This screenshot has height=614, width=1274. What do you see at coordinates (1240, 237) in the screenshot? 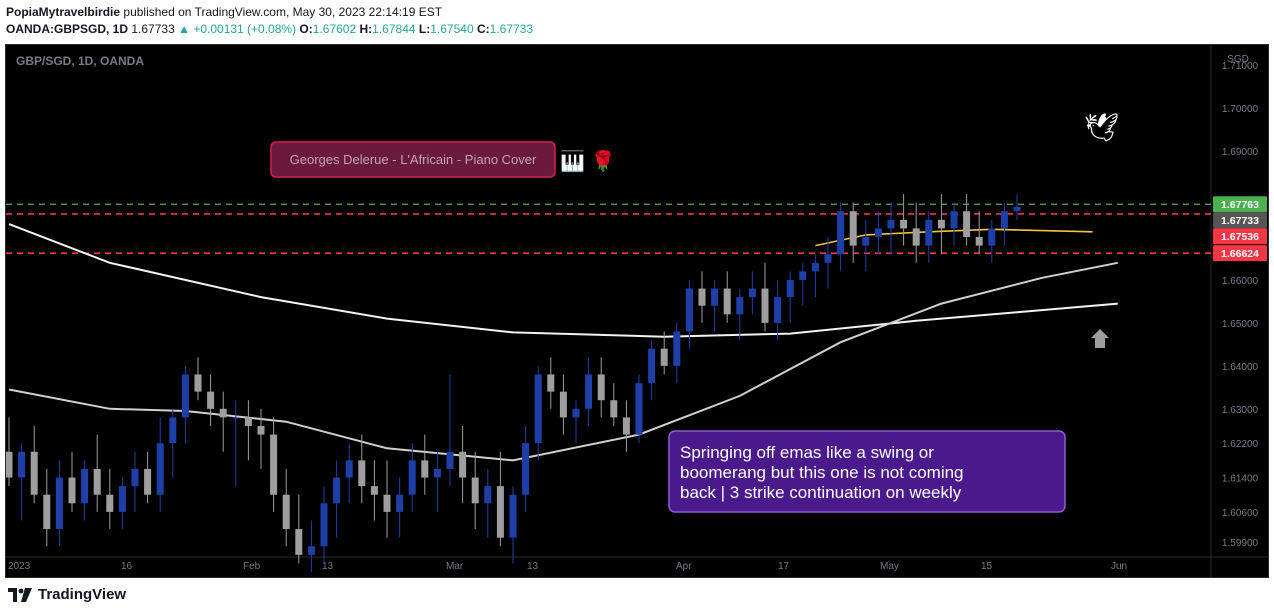
I see `price-tag-label: 1.67536` at bounding box center [1240, 237].